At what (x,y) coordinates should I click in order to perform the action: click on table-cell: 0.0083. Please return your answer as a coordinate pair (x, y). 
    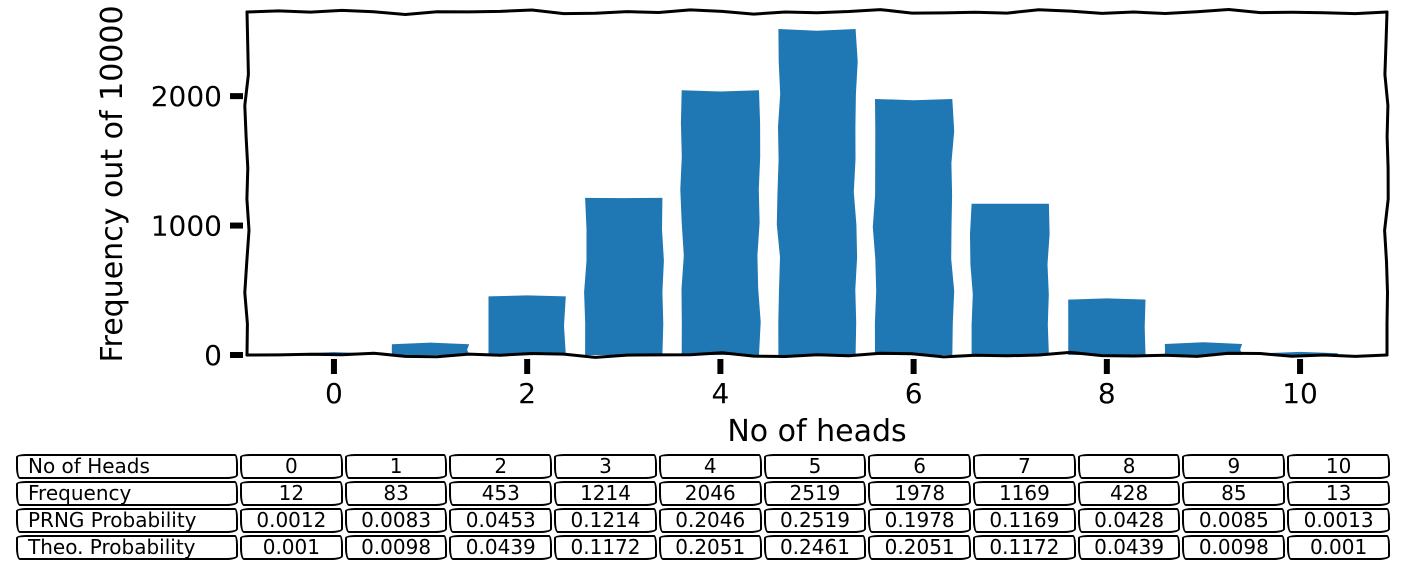
    Looking at the image, I should click on (396, 520).